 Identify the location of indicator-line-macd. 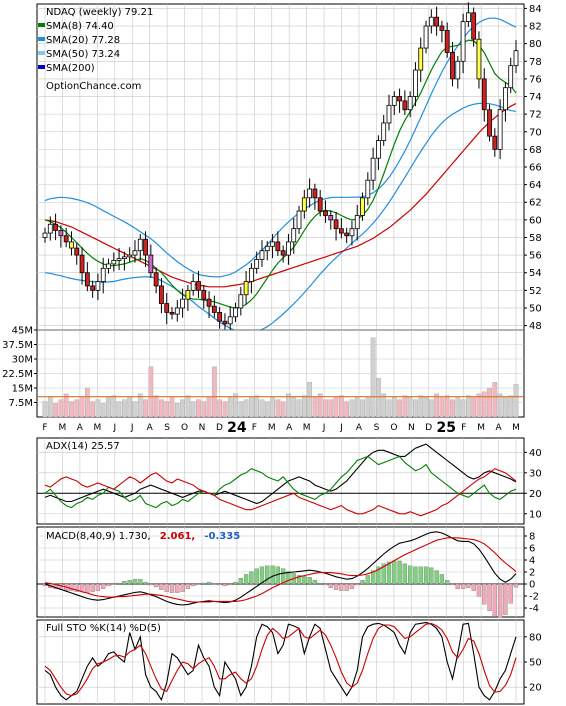
(280, 568).